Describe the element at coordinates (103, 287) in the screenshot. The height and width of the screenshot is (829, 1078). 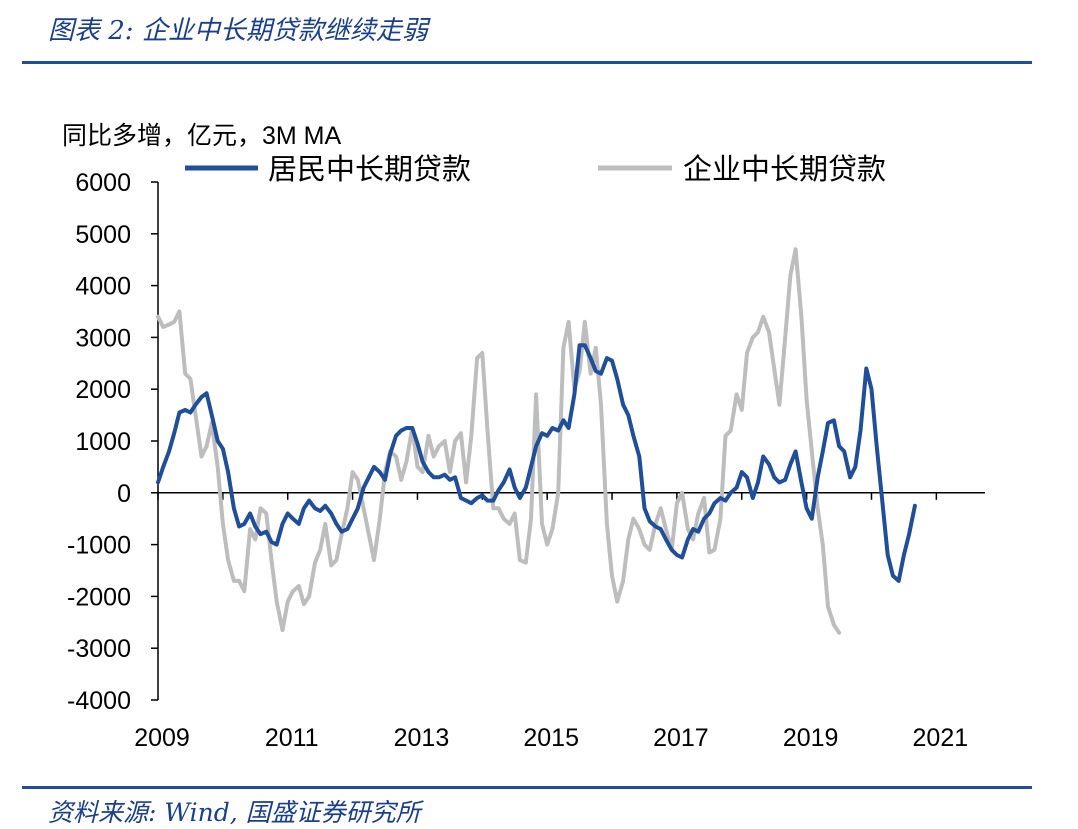
I see `y-tick-label: 4000` at that location.